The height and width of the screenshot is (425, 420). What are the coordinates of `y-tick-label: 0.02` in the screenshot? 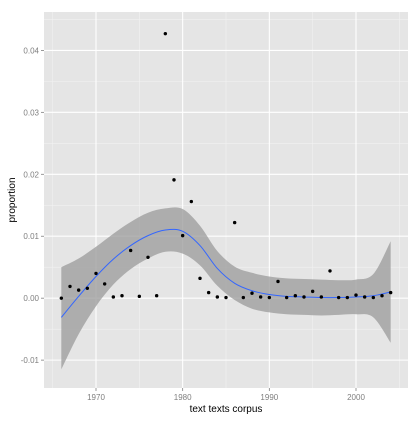 It's located at (31, 174).